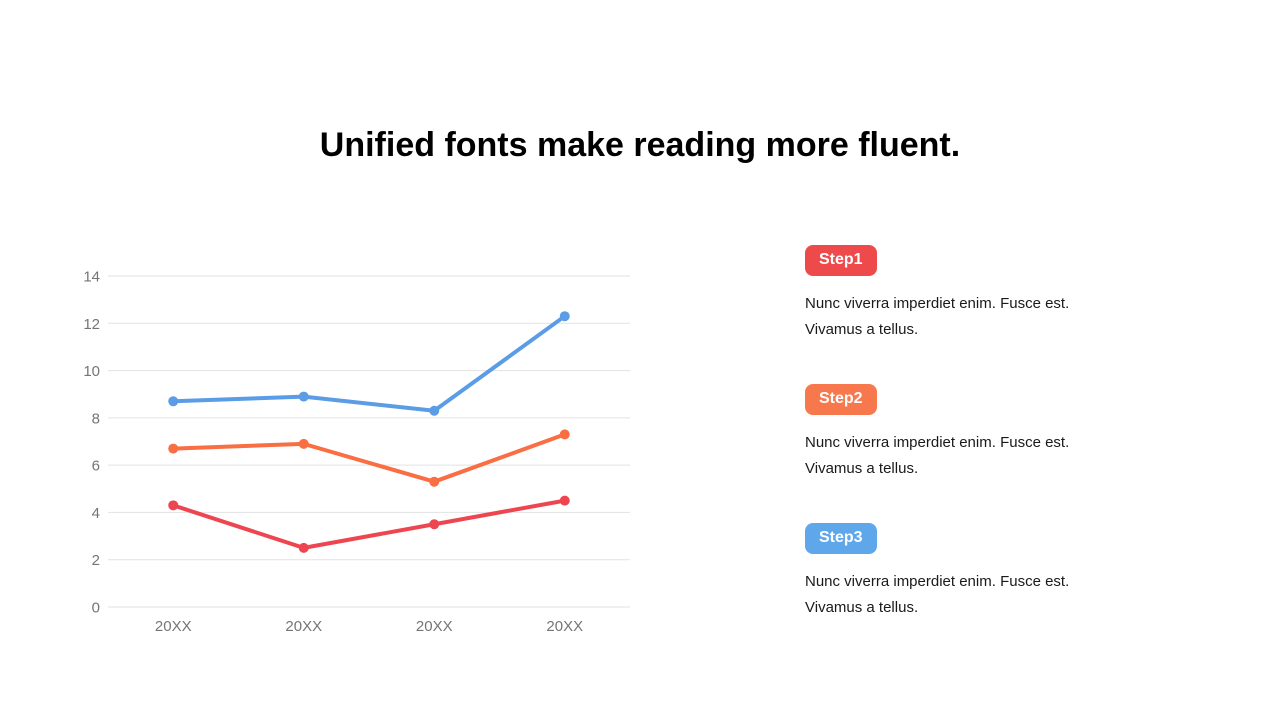 The height and width of the screenshot is (720, 1280). What do you see at coordinates (841, 399) in the screenshot?
I see `step2-badge: Step2` at bounding box center [841, 399].